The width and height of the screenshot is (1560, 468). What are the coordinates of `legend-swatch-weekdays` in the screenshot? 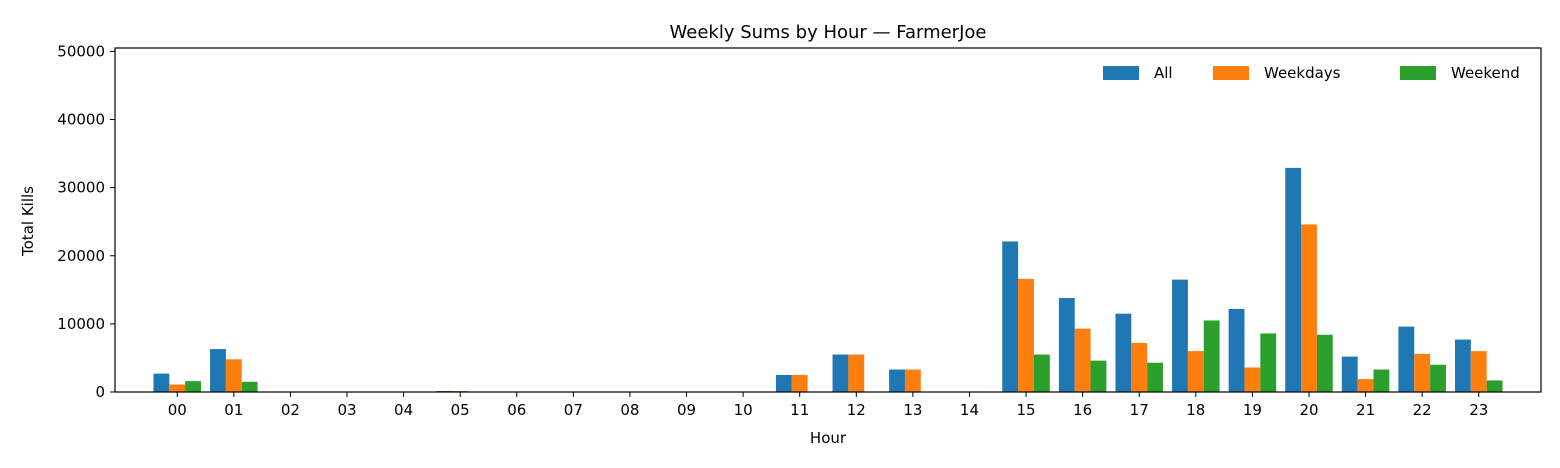 It's located at (1231, 73).